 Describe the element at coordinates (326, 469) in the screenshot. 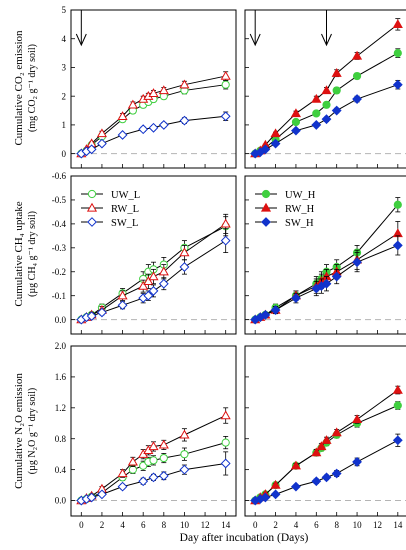

I see `series-SW_H` at that location.